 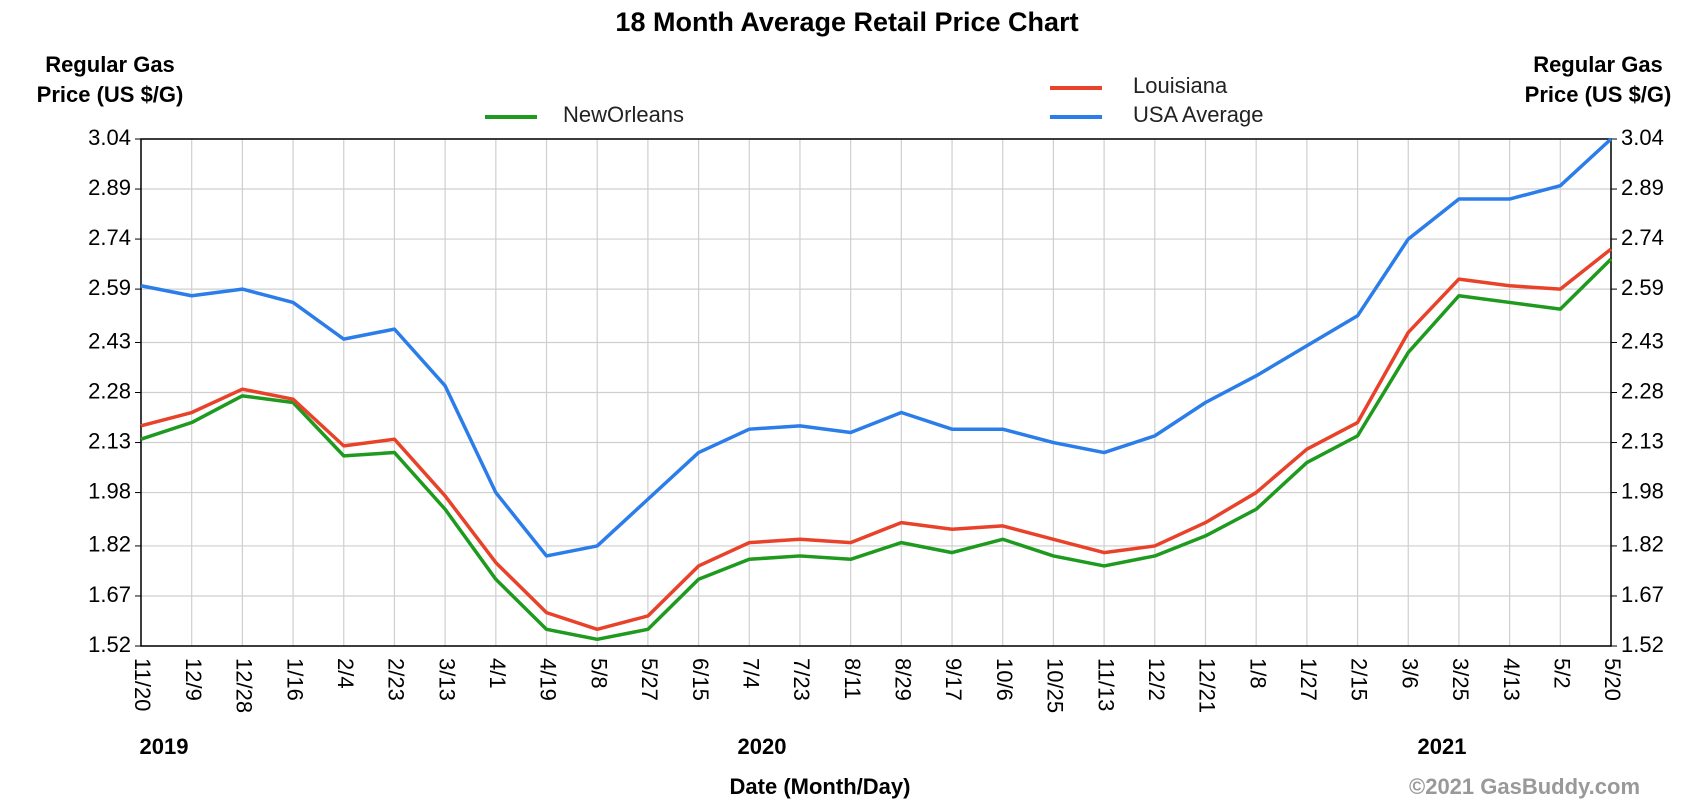 I want to click on y2-tick-label: 2.43, so click(x=1642, y=340).